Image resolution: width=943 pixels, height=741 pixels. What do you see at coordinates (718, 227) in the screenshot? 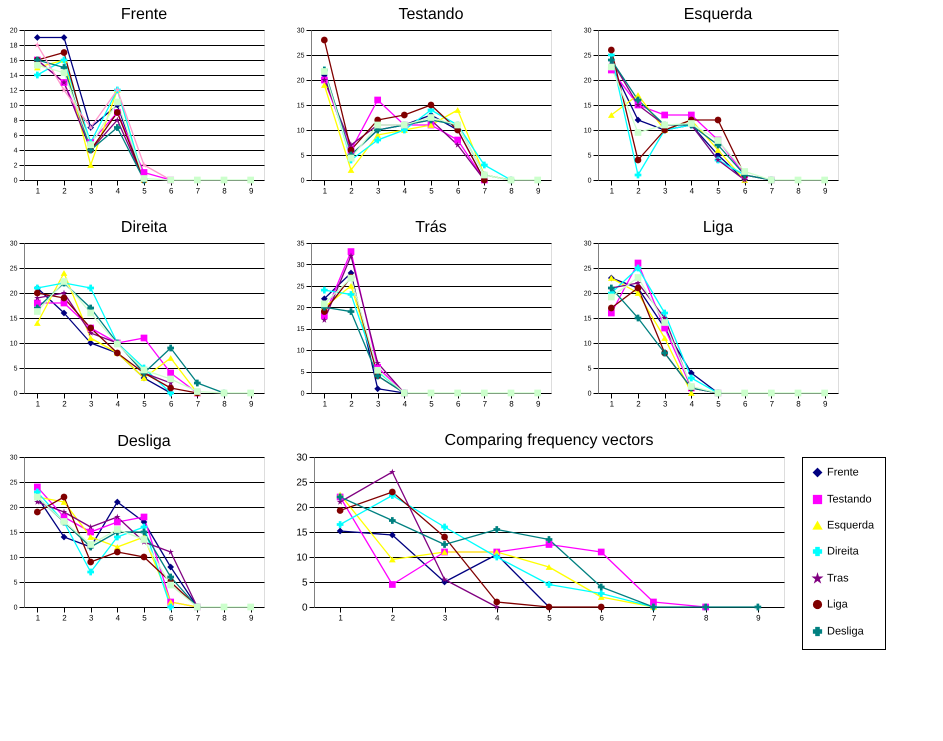
I see `chart-title: Liga` at bounding box center [718, 227].